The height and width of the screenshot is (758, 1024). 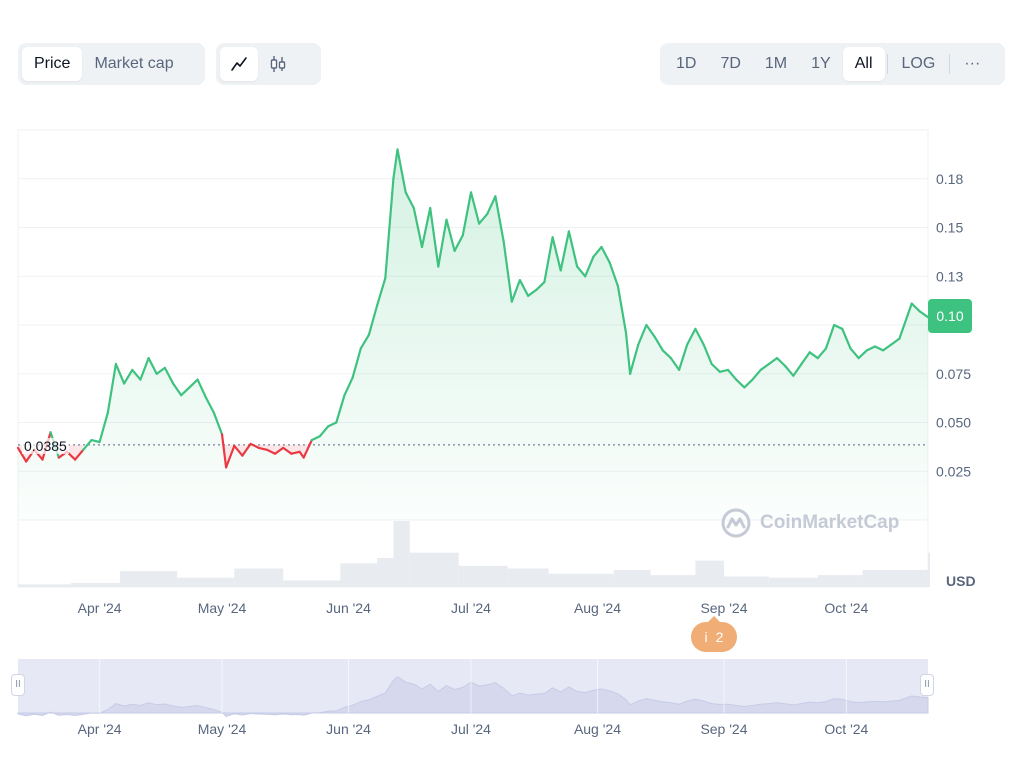 What do you see at coordinates (972, 63) in the screenshot?
I see `more-options-button: ···` at bounding box center [972, 63].